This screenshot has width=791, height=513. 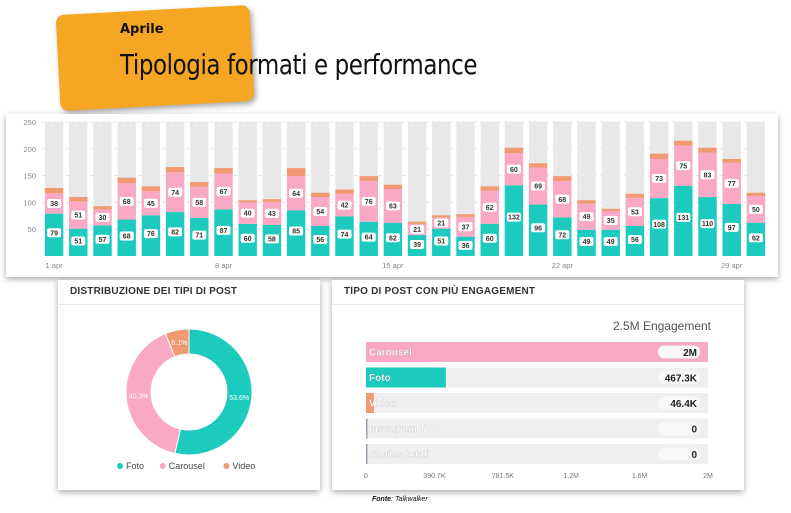 I want to click on data-label: 96, so click(x=538, y=228).